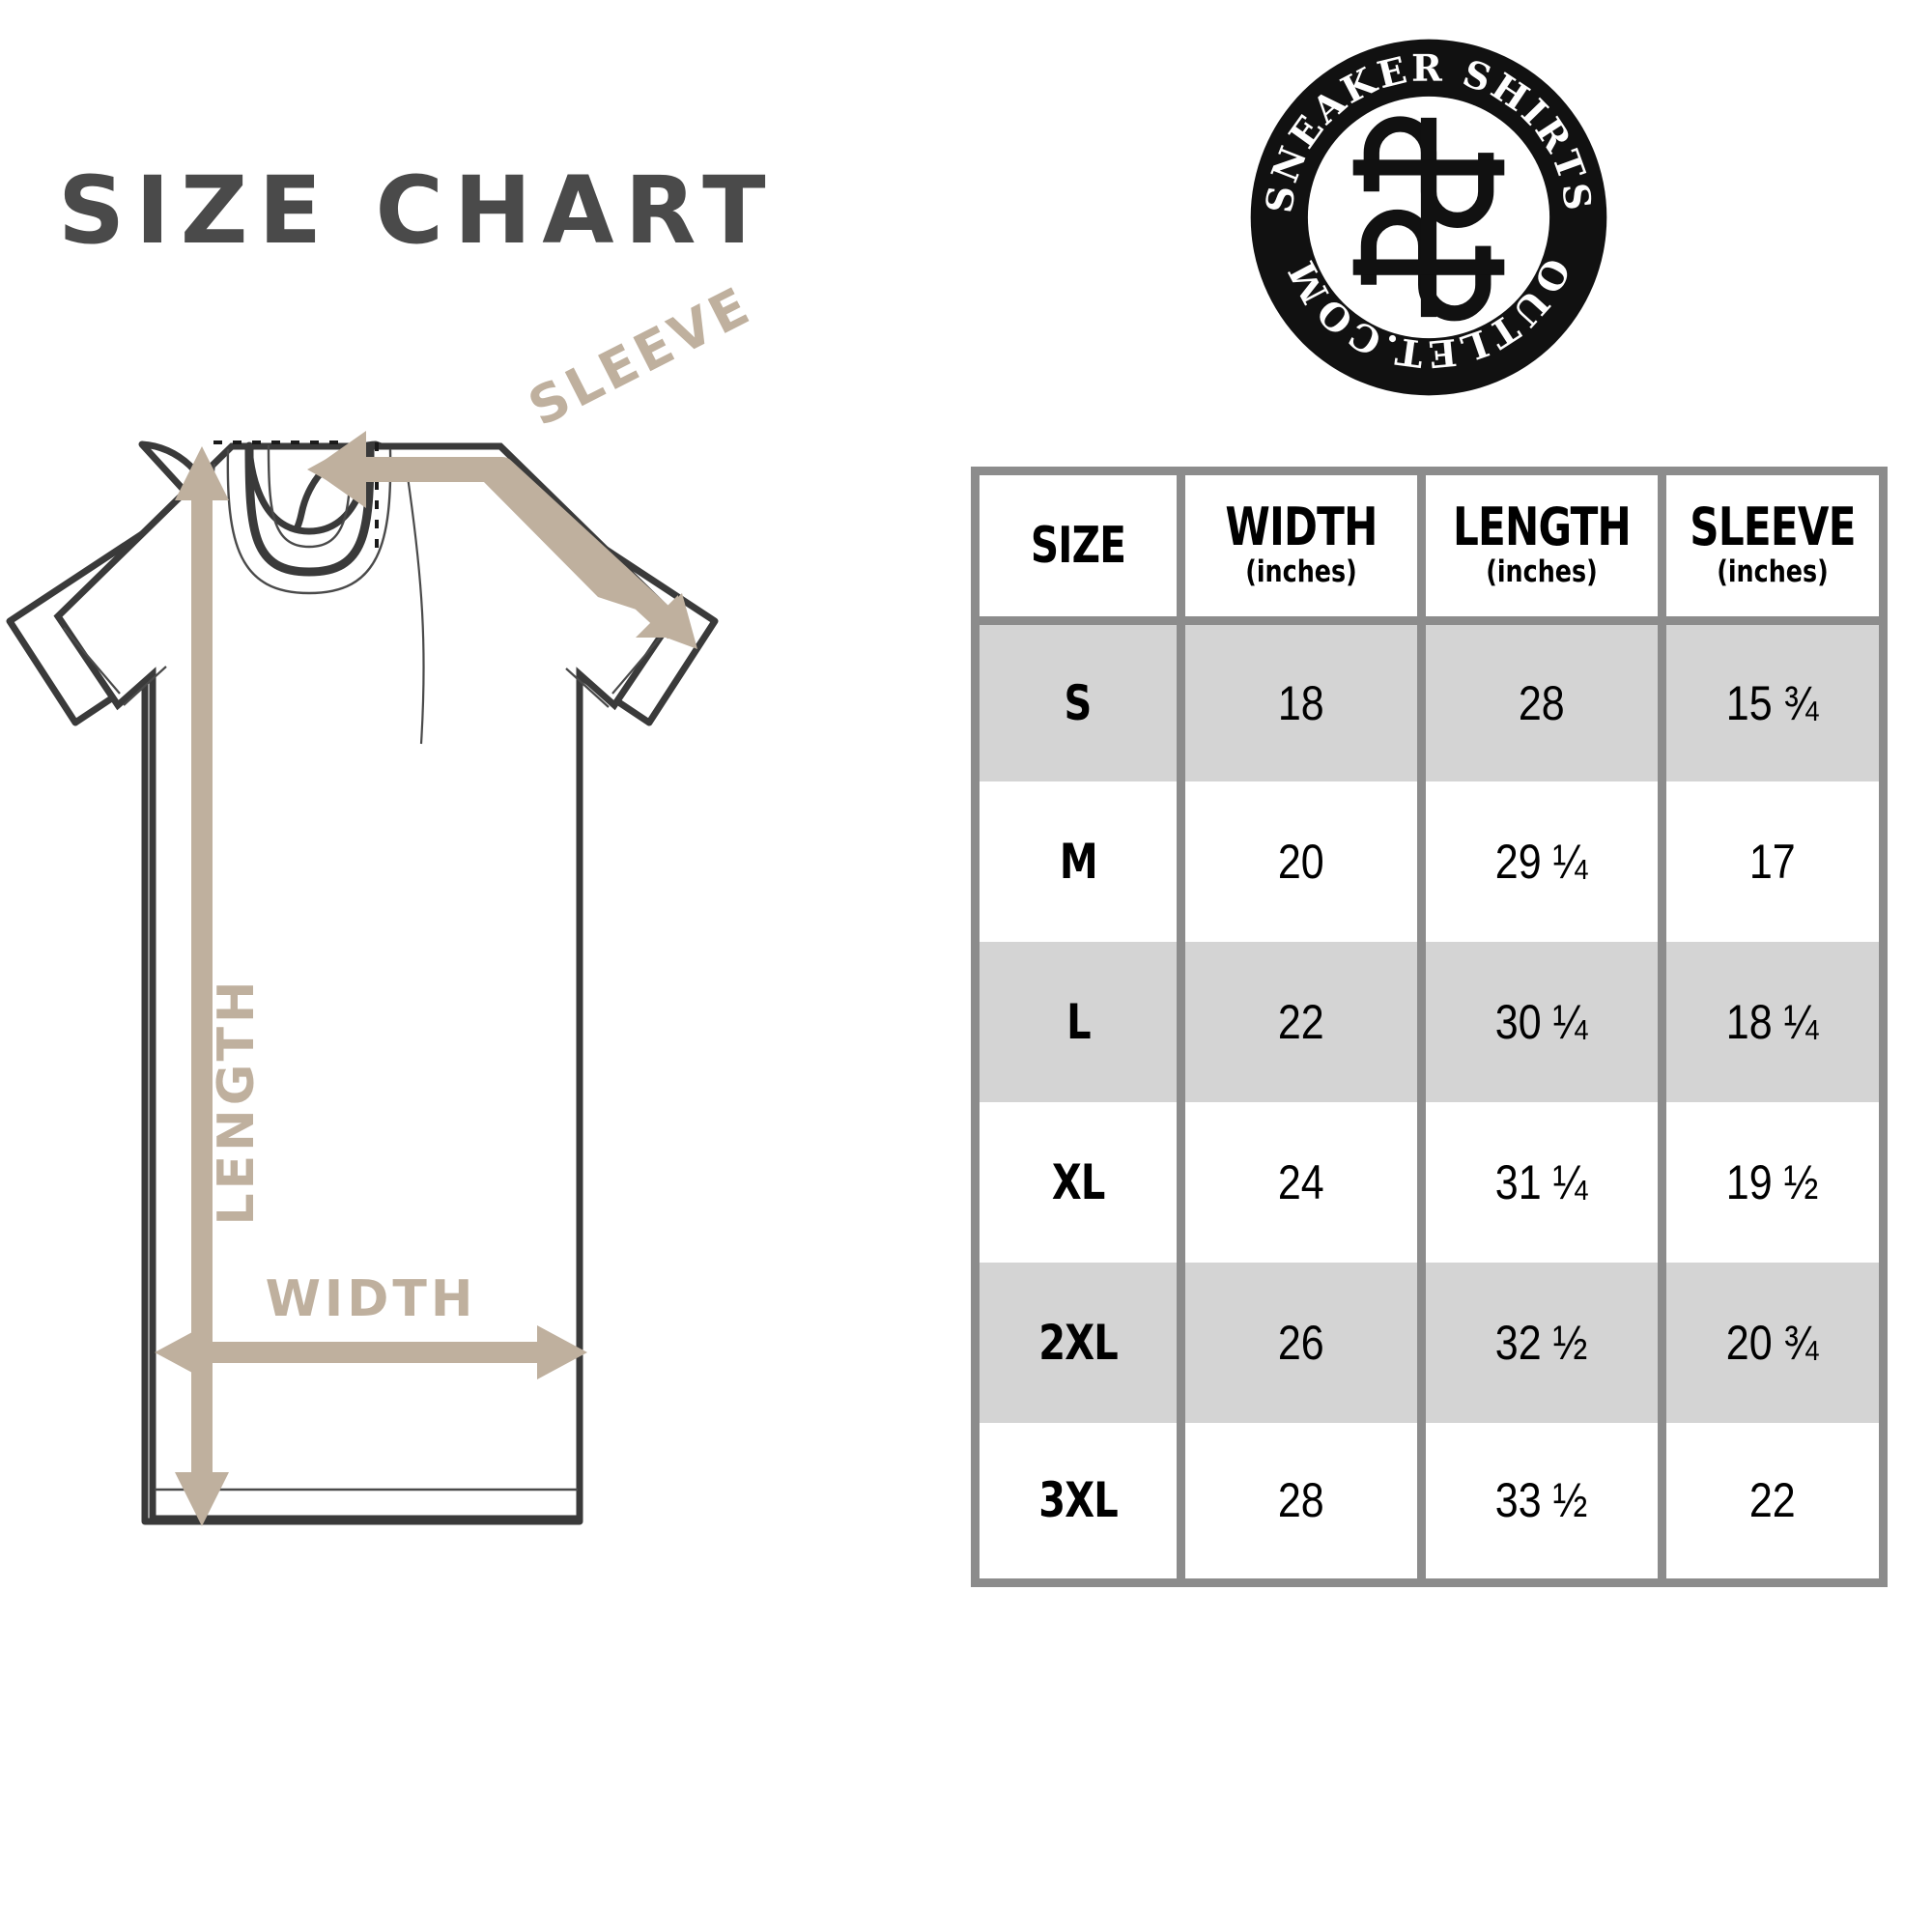 The width and height of the screenshot is (1932, 1932). I want to click on table-row: 3XL 28 33 ½ 22, so click(1429, 1502).